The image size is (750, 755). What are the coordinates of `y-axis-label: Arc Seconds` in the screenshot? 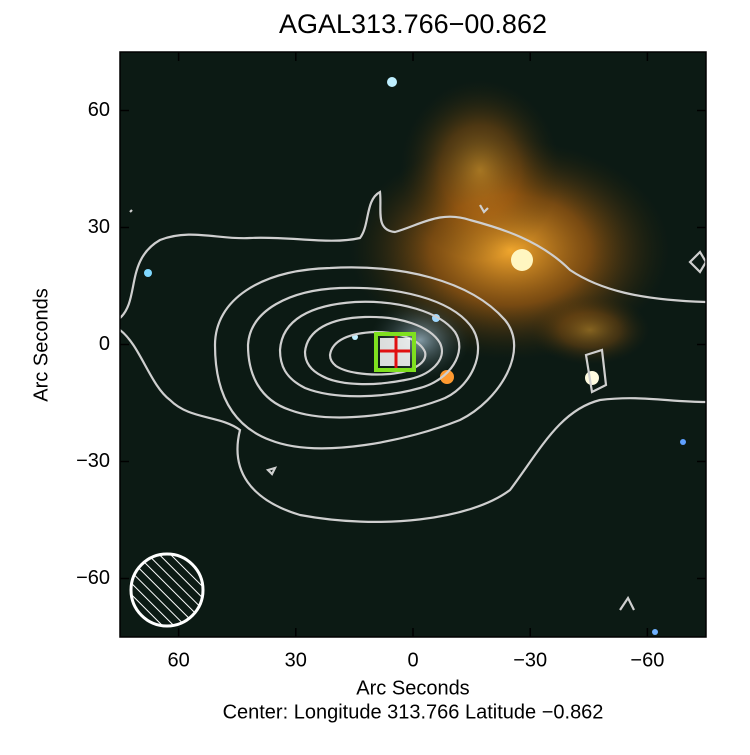 It's located at (41, 344).